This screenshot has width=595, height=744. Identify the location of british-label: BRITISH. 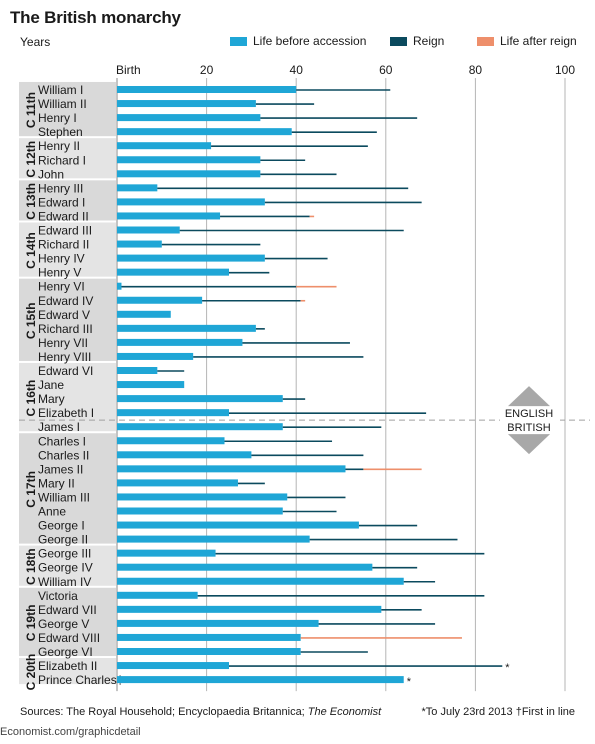
(528, 428).